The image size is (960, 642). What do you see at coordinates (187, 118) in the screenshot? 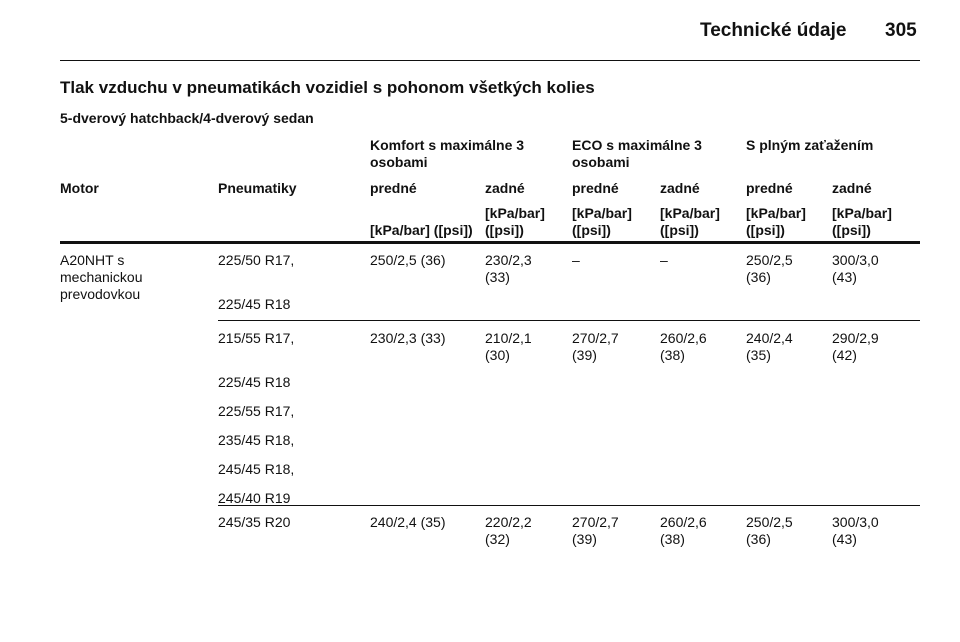
I see `subtitle: 5-dverový hatchback/4-dverový sedan` at bounding box center [187, 118].